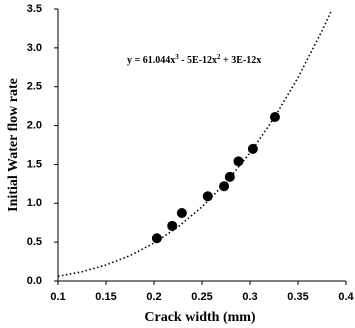 This screenshot has width=355, height=328. I want to click on x-tick-label: 0.35, so click(297, 297).